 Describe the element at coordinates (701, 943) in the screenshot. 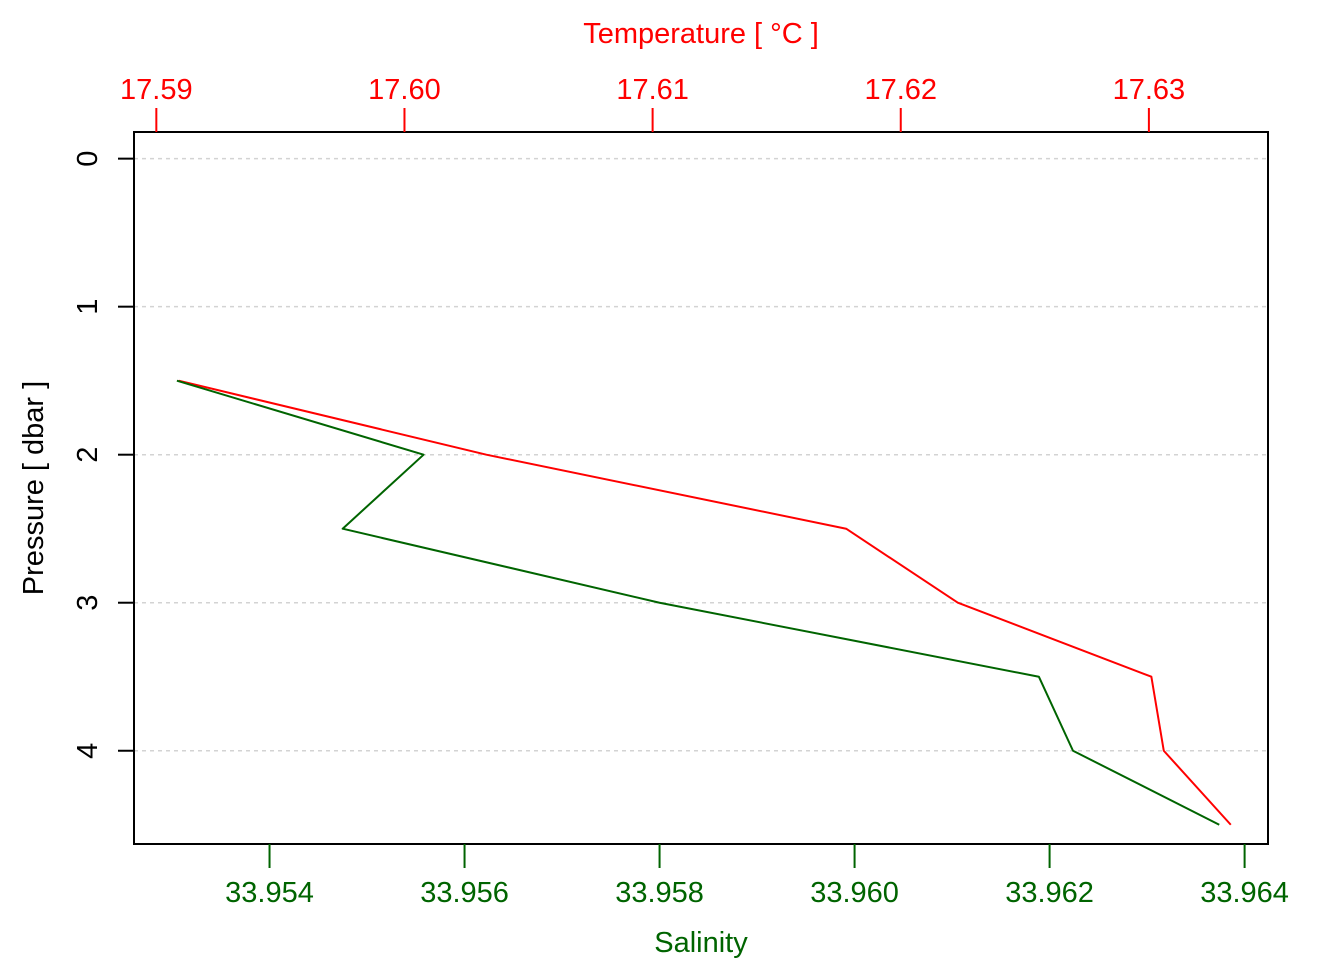

I see `salinity-axis-title: Salinity` at that location.